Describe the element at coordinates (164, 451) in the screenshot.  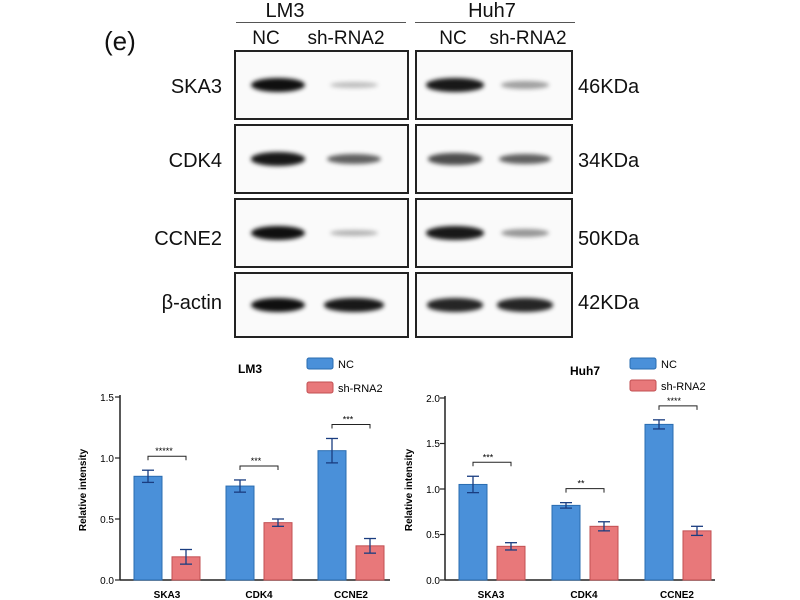
I see `significance-label: *****` at that location.